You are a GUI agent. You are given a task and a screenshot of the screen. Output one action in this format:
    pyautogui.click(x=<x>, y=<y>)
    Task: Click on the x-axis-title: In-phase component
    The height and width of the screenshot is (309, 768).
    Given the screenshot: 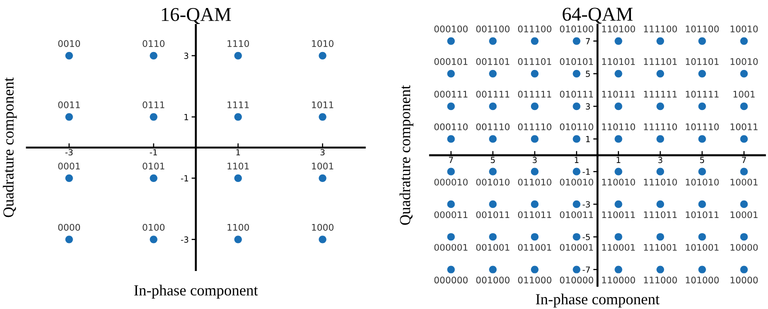 What is the action you would take?
    pyautogui.click(x=196, y=291)
    